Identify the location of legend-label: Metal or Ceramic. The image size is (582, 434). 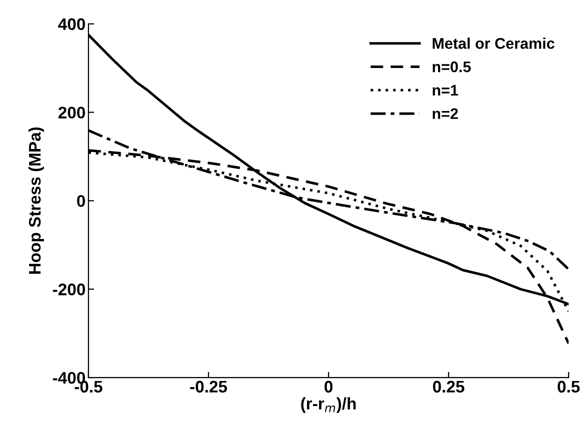
(493, 43).